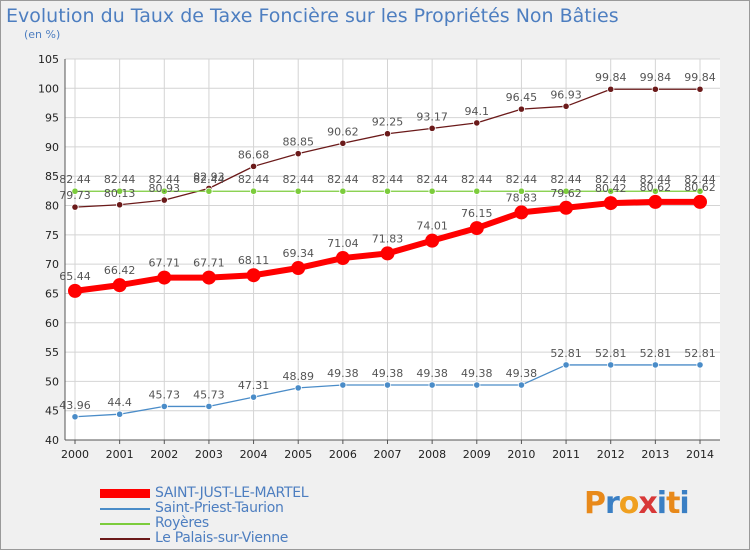 This screenshot has width=750, height=550. Describe the element at coordinates (52, 206) in the screenshot. I see `y-tick-label: 80` at that location.